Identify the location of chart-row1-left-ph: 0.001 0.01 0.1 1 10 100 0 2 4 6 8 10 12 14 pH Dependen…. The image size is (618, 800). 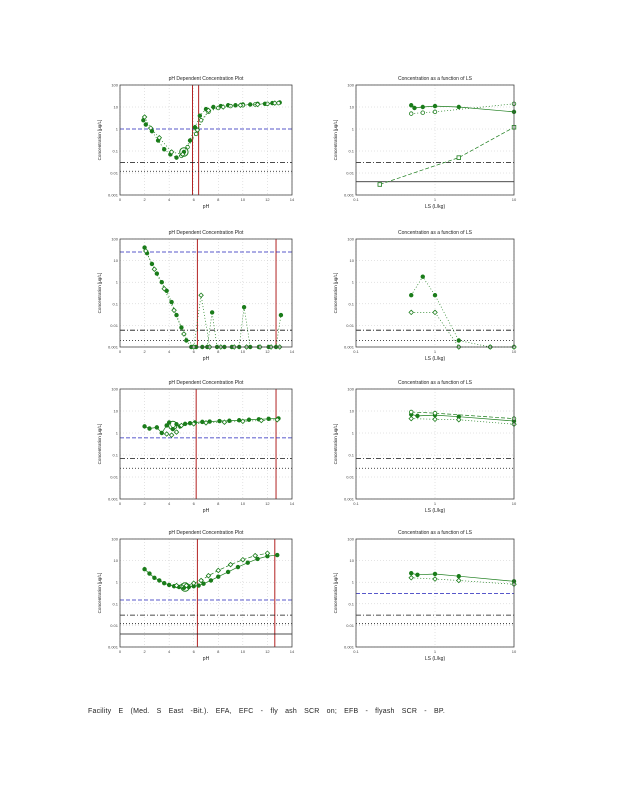
(197, 142).